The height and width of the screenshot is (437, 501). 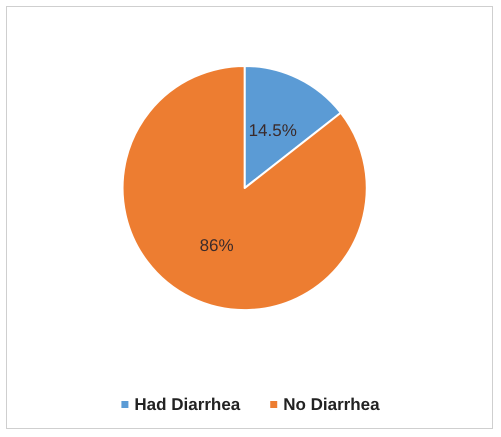 I want to click on legend-label: Had Diarrhea, so click(x=187, y=404).